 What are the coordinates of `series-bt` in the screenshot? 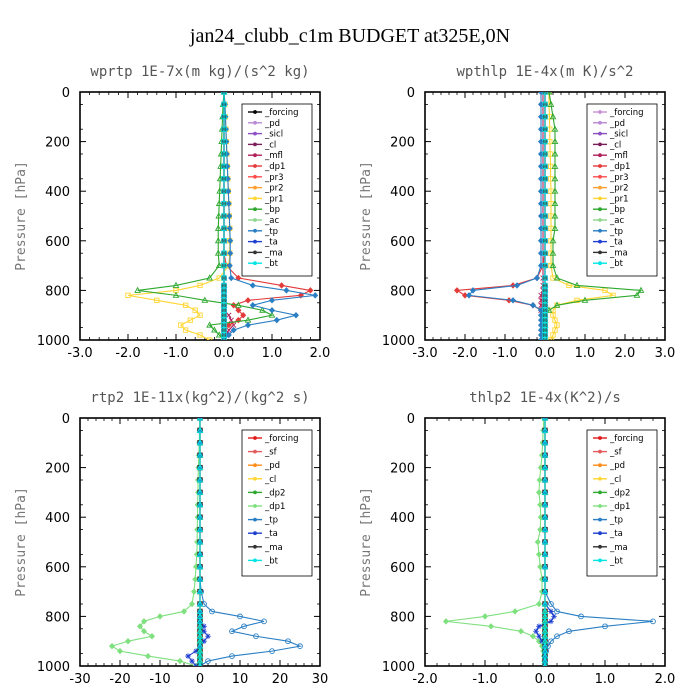 It's located at (224, 216).